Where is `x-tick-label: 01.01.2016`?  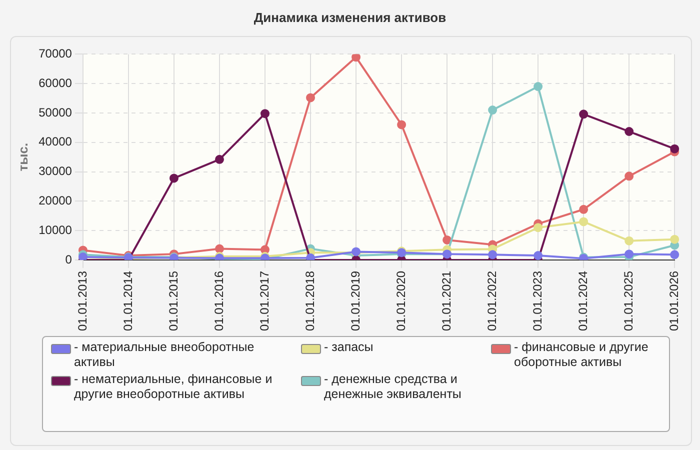 x-tick-label: 01.01.2016 is located at coordinates (219, 301).